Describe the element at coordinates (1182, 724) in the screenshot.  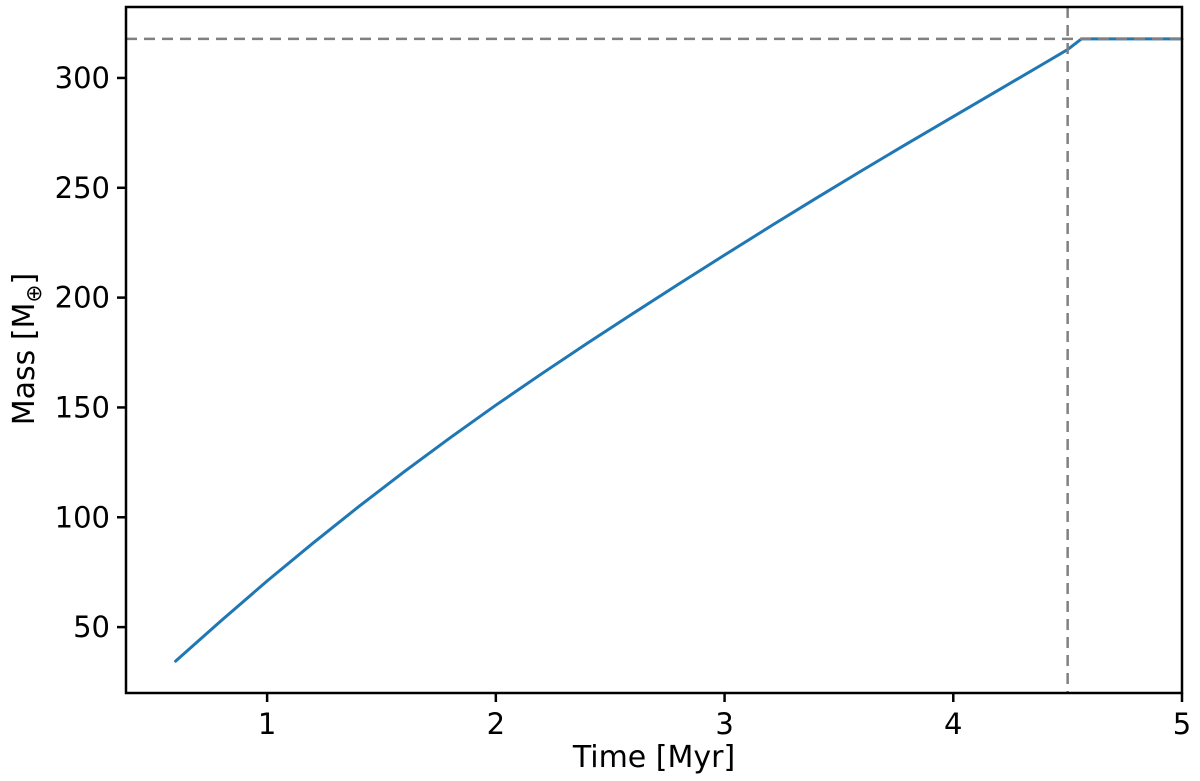
I see `x-tick-label: 5` at that location.